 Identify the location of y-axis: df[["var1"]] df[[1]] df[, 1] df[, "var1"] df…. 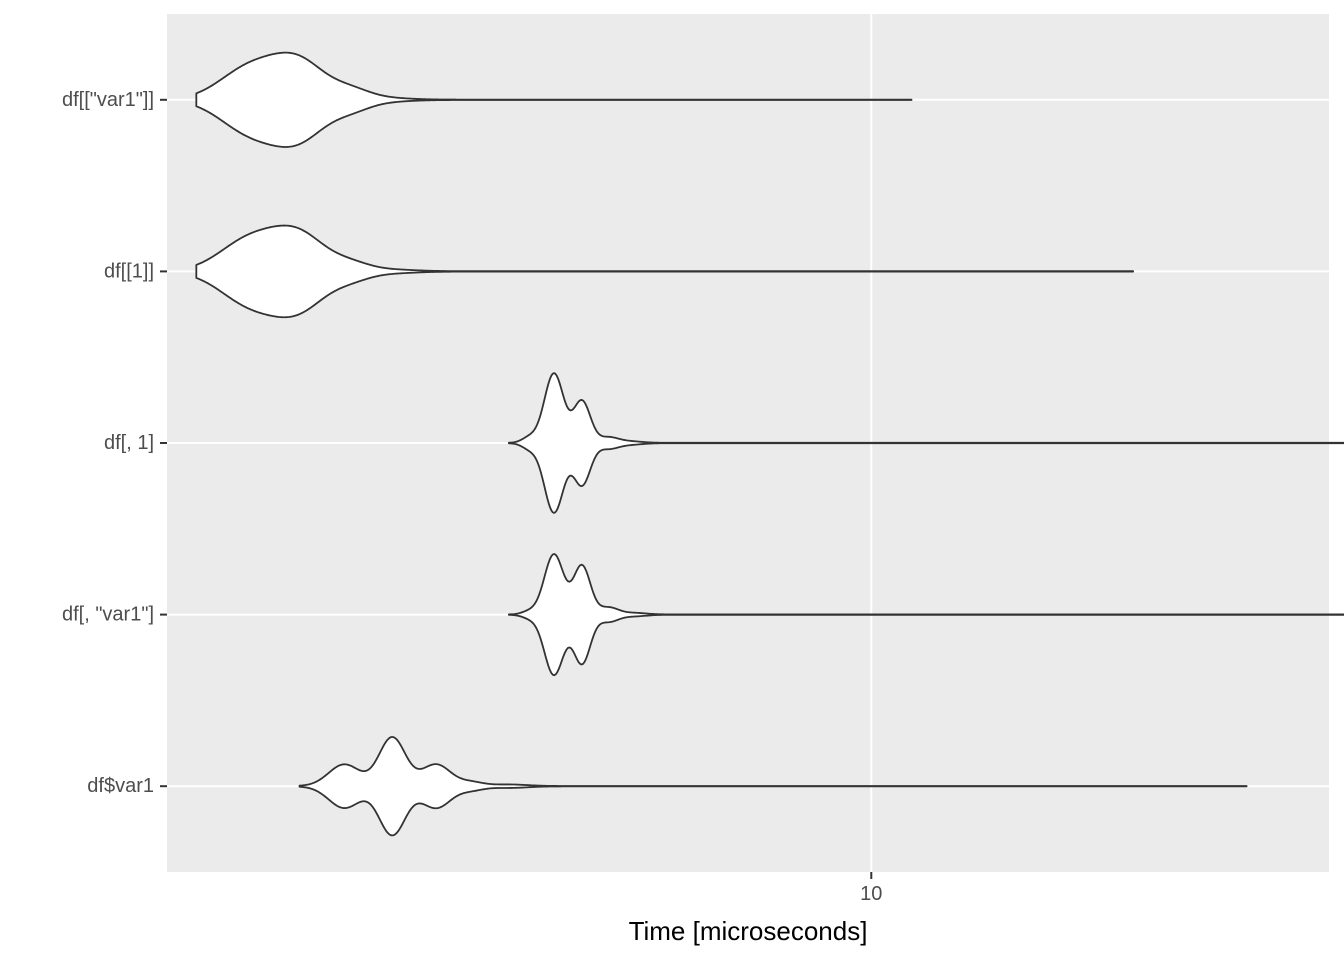
(114, 443).